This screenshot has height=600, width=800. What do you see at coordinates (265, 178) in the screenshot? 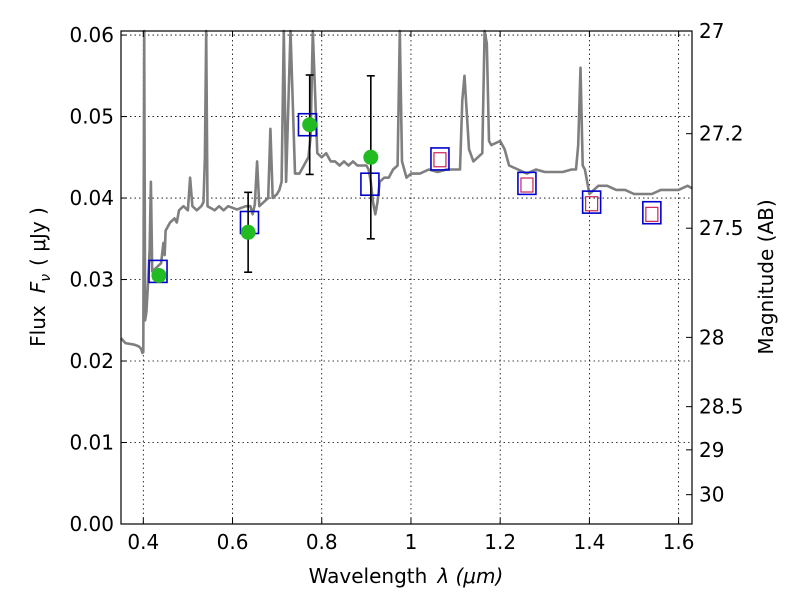
I see `observed-photometry` at bounding box center [265, 178].